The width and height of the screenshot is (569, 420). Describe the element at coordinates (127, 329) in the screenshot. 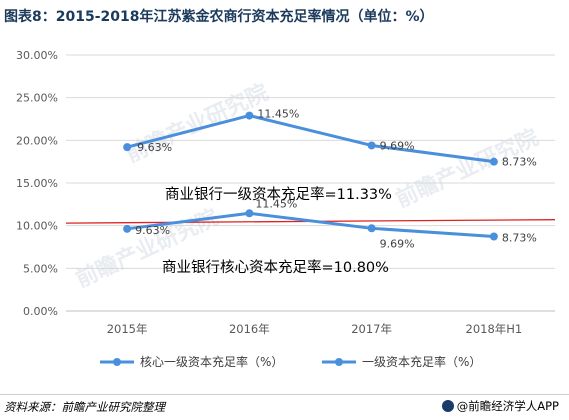

I see `x-tick-label: 2015年` at that location.